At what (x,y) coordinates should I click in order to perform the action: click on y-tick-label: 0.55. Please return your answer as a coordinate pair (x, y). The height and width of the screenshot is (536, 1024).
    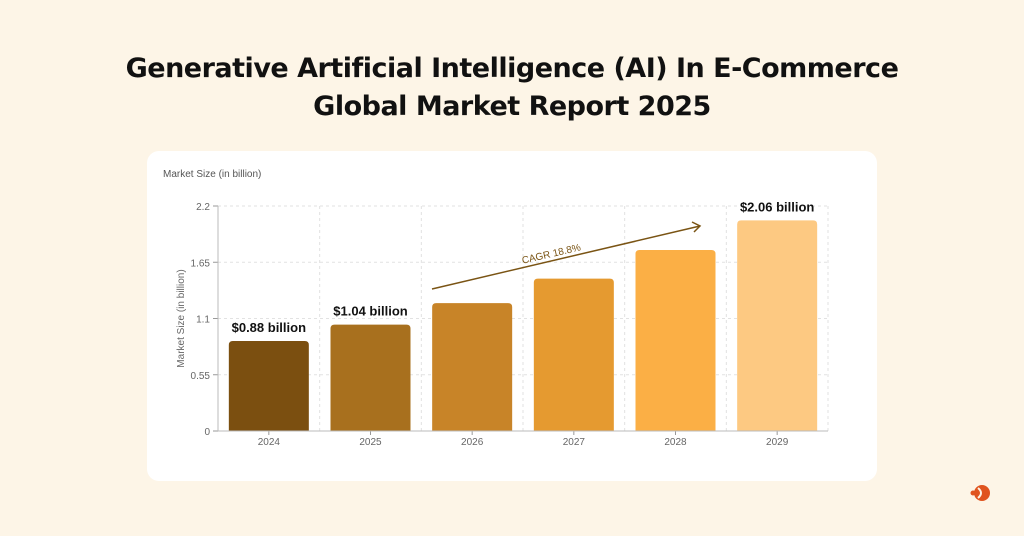
    Looking at the image, I should click on (201, 376).